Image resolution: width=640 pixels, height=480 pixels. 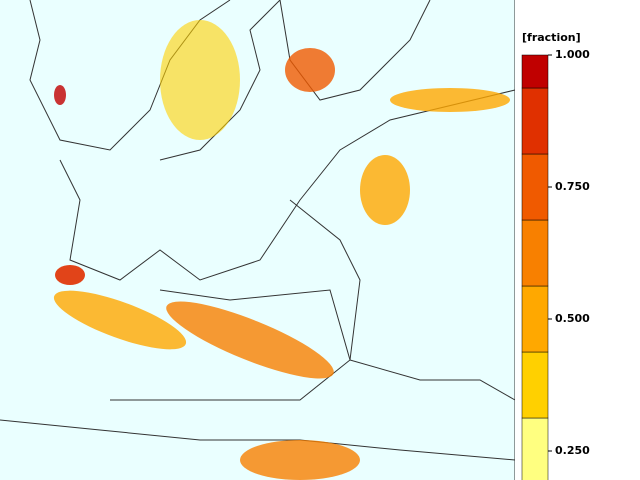 What do you see at coordinates (572, 186) in the screenshot?
I see `colorbar-tick-label: 0.750` at bounding box center [572, 186].